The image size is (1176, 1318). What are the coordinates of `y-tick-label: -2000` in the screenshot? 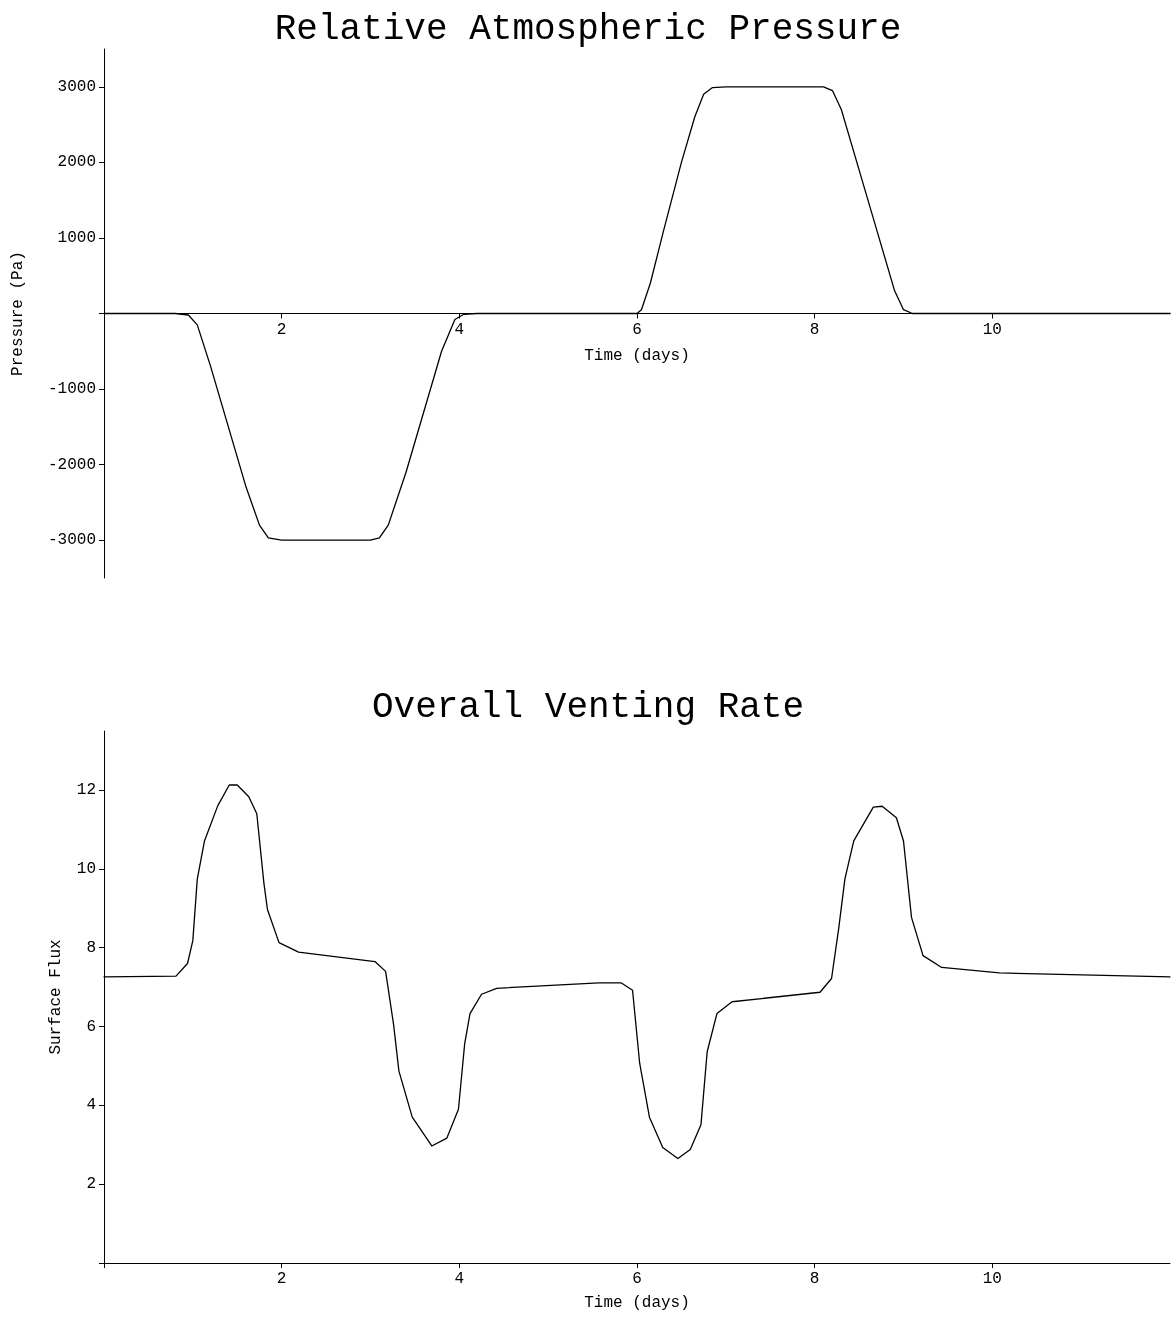 It's located at (71, 464).